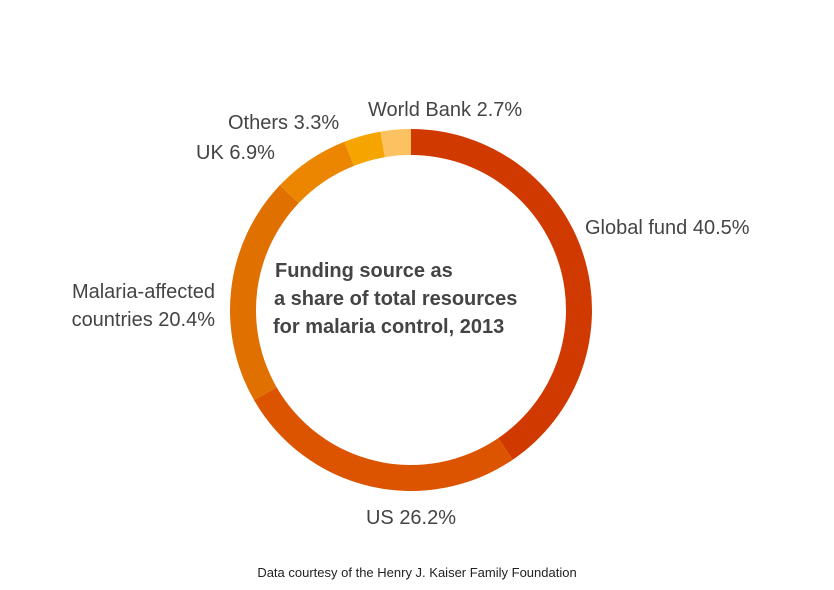 The width and height of the screenshot is (834, 590). Describe the element at coordinates (379, 518) in the screenshot. I see `category-name: US` at that location.